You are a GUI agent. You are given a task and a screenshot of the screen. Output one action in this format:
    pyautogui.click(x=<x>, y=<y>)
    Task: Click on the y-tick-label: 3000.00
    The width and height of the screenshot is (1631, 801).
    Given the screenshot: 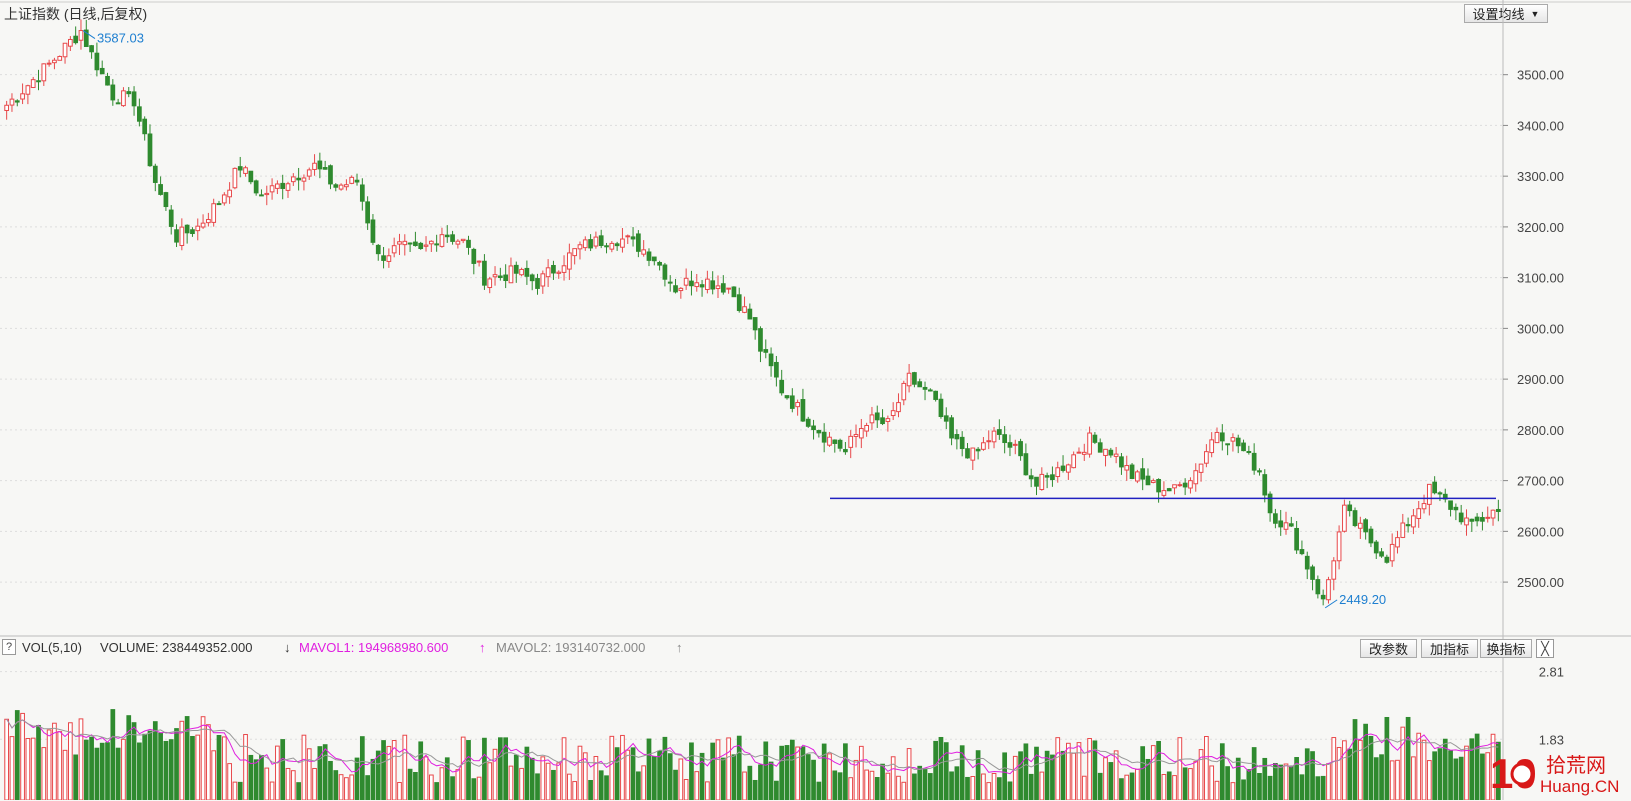 What is the action you would take?
    pyautogui.click(x=1540, y=328)
    